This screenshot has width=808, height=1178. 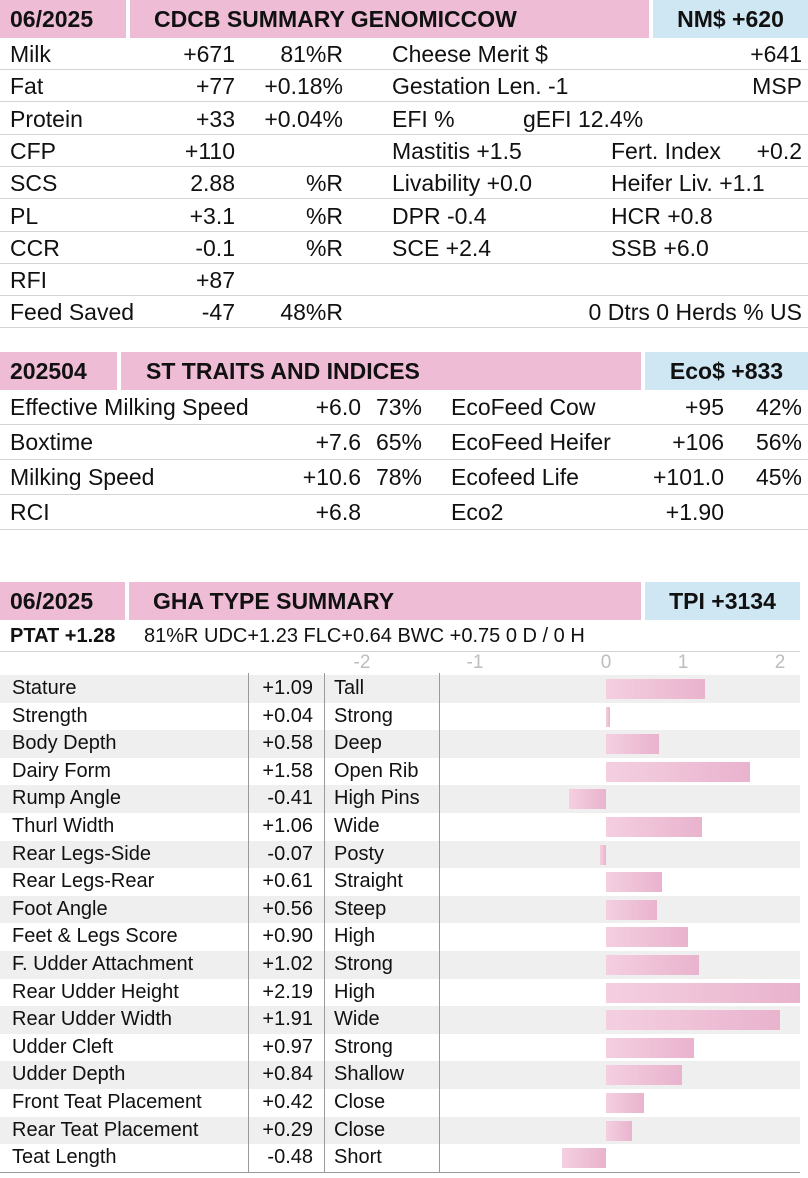 What do you see at coordinates (83, 881) in the screenshot?
I see `trait-name: Rear Legs-Rear` at bounding box center [83, 881].